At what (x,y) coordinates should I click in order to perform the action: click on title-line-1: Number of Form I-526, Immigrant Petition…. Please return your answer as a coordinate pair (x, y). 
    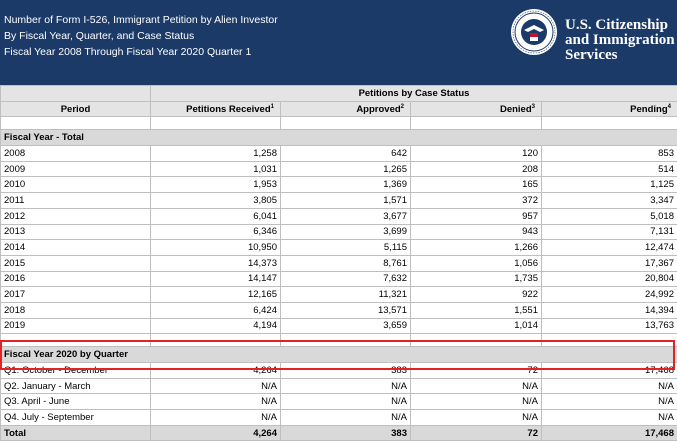
    Looking at the image, I should click on (141, 20).